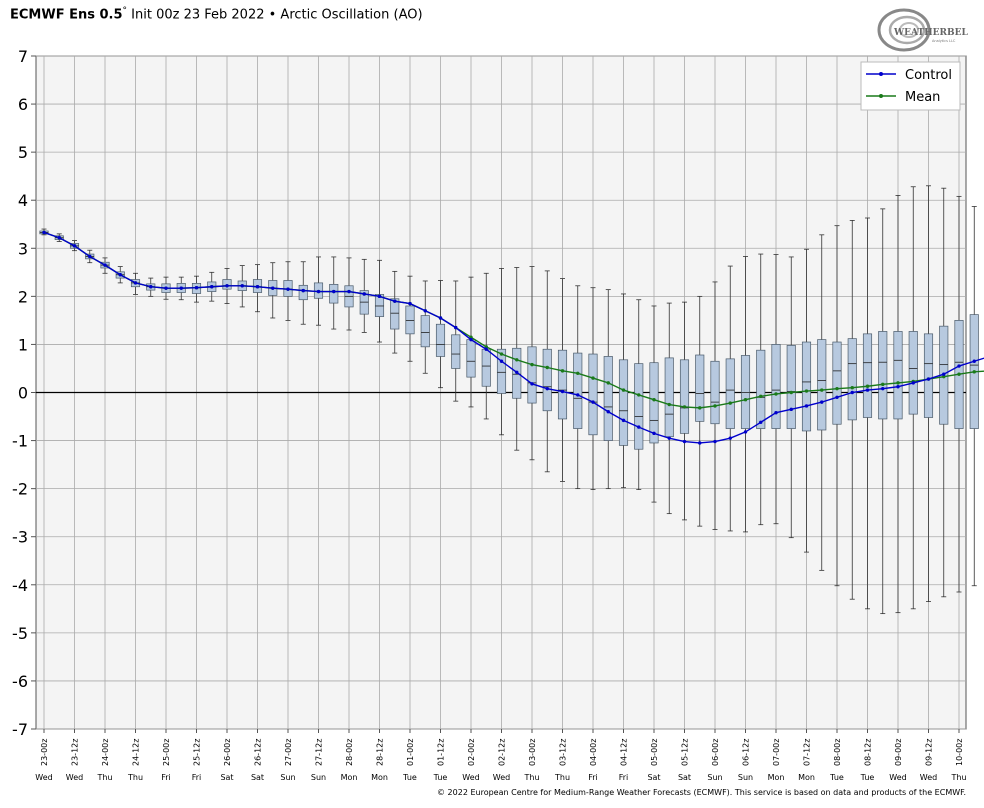 The height and width of the screenshot is (808, 984). I want to click on x-tick-label: 01-00z, so click(410, 752).